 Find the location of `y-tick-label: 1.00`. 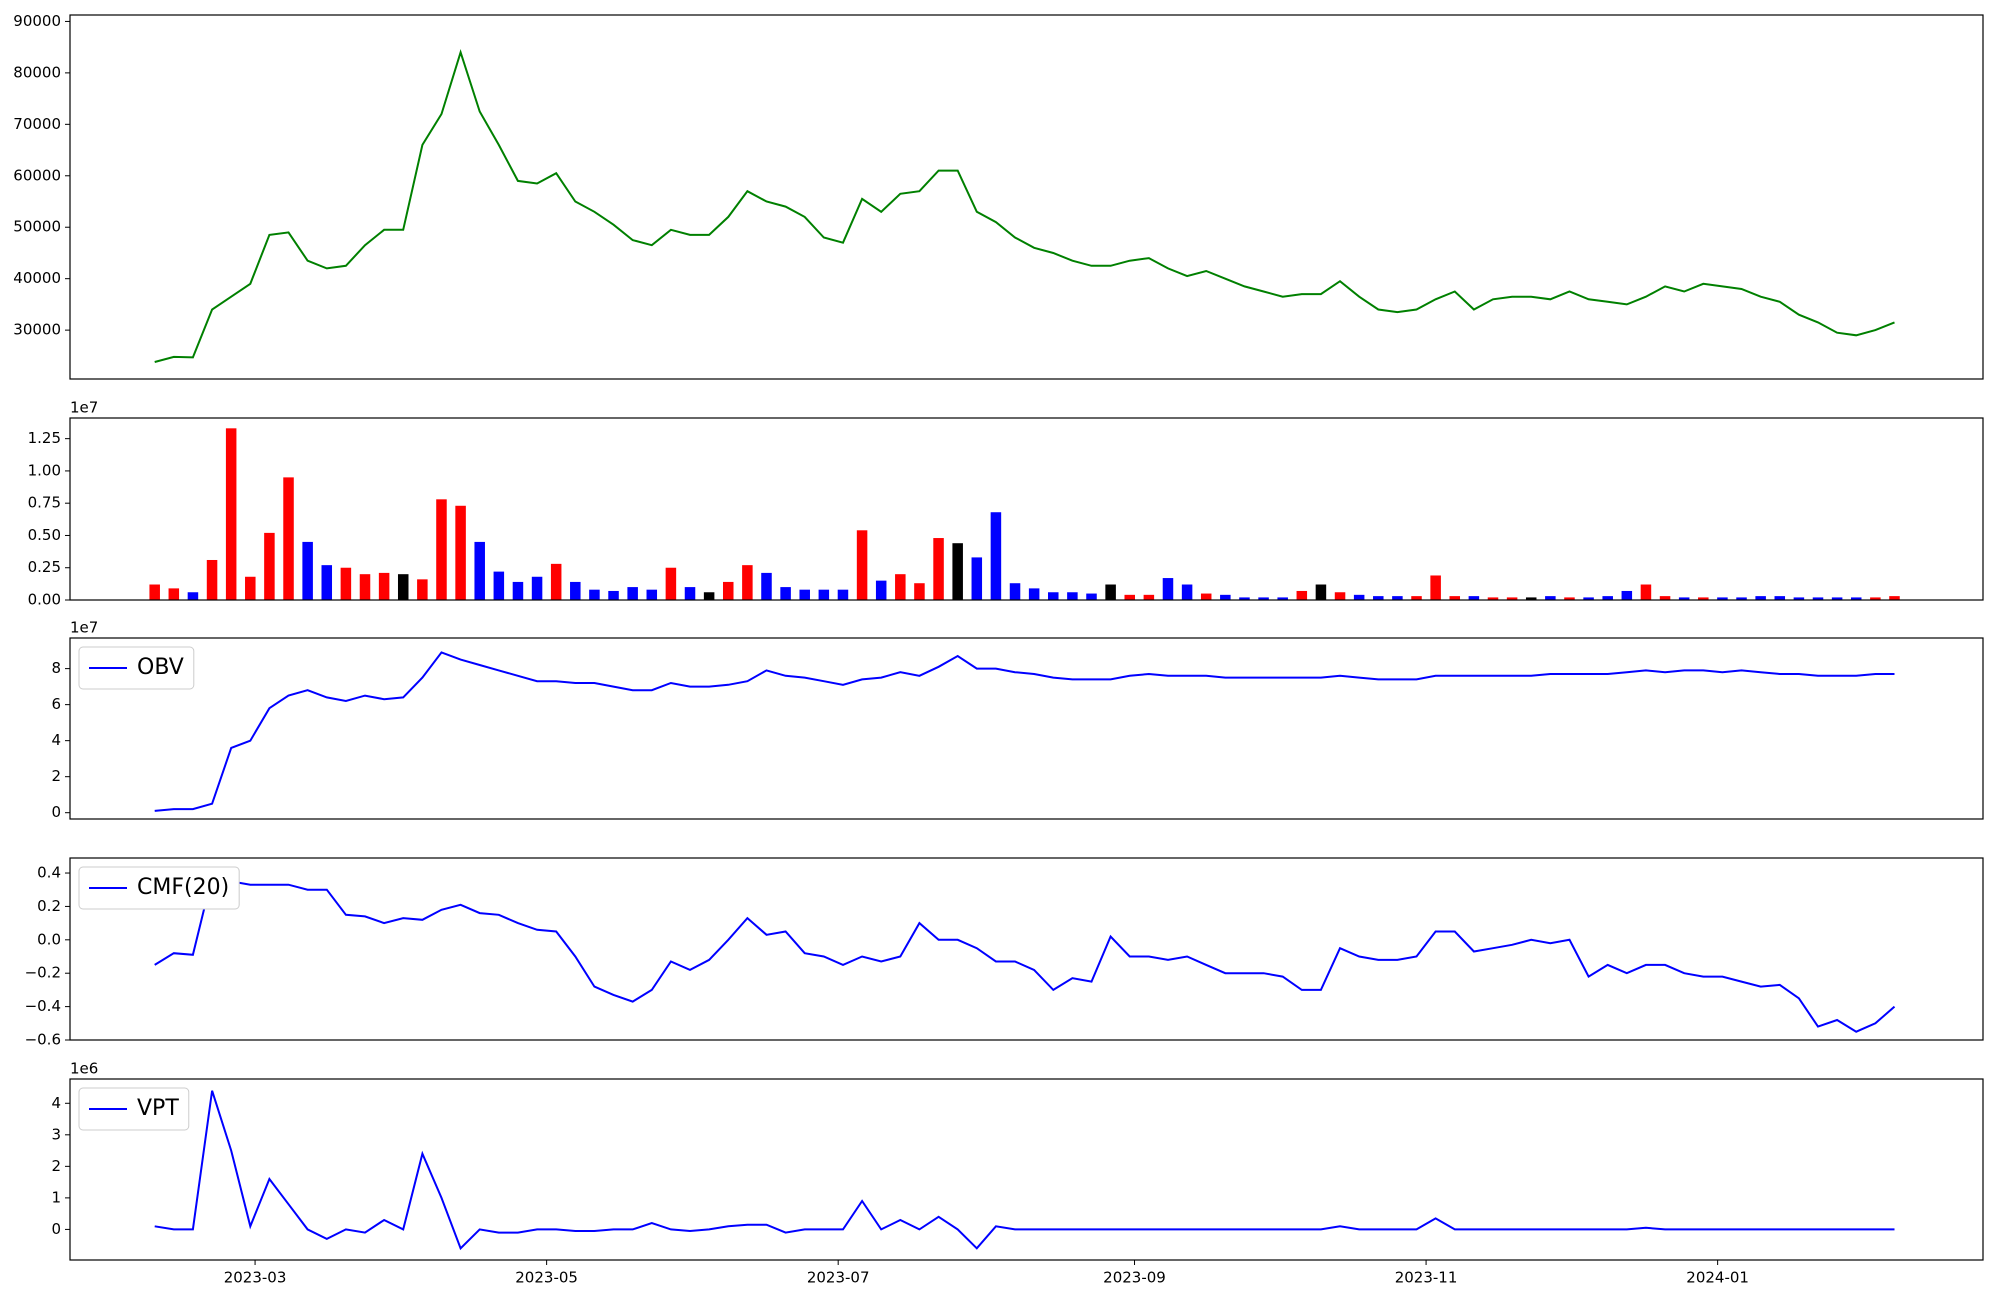

y-tick-label: 1.00 is located at coordinates (44, 470).